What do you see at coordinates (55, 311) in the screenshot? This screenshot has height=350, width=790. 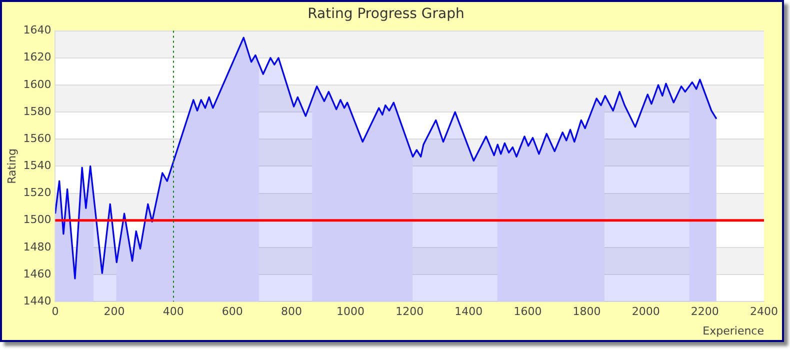 I see `x-tick-label: 0` at bounding box center [55, 311].